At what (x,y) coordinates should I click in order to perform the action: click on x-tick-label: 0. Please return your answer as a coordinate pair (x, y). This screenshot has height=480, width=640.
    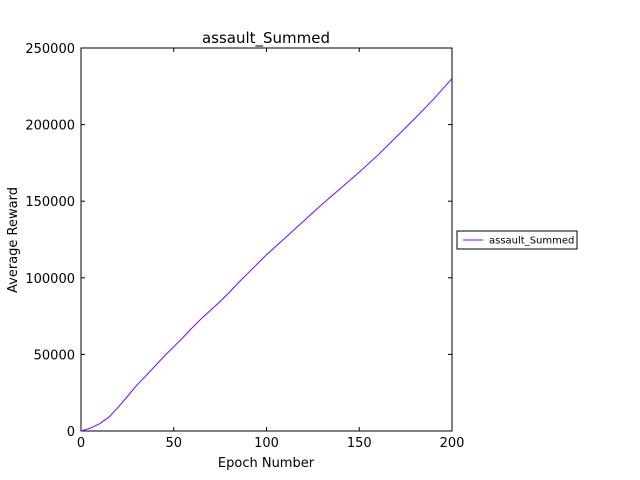
    Looking at the image, I should click on (81, 443).